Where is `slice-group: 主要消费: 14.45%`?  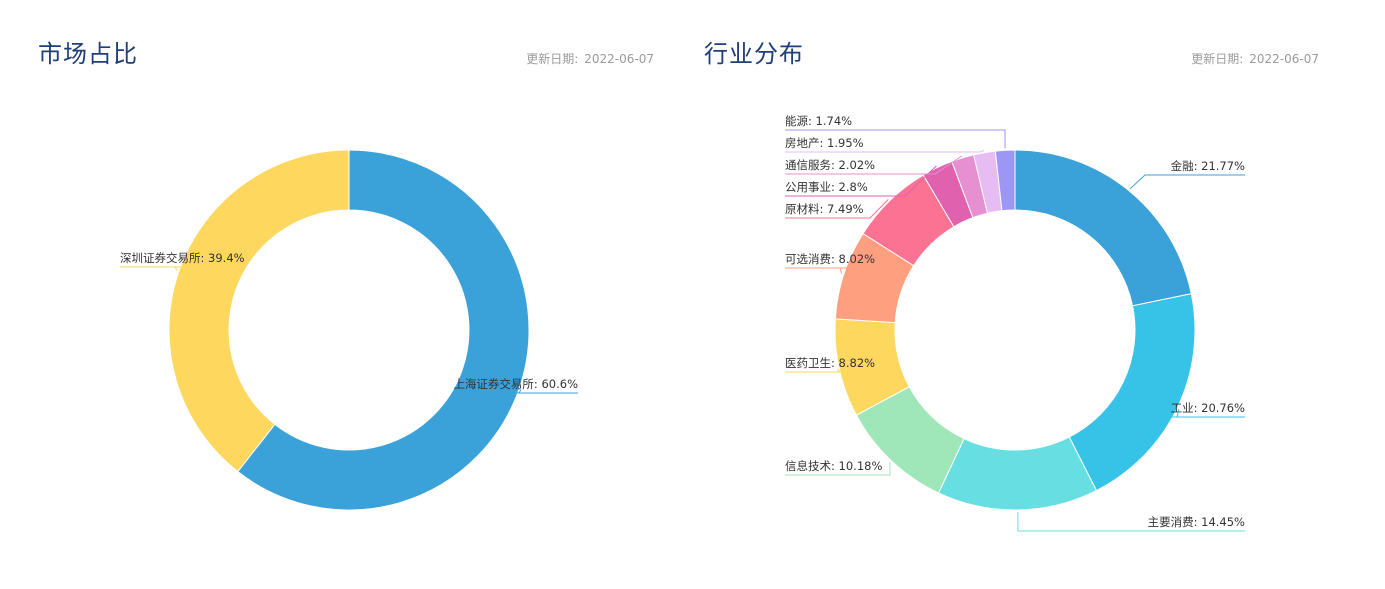
slice-group: 主要消费: 14.45% is located at coordinates (1091, 484).